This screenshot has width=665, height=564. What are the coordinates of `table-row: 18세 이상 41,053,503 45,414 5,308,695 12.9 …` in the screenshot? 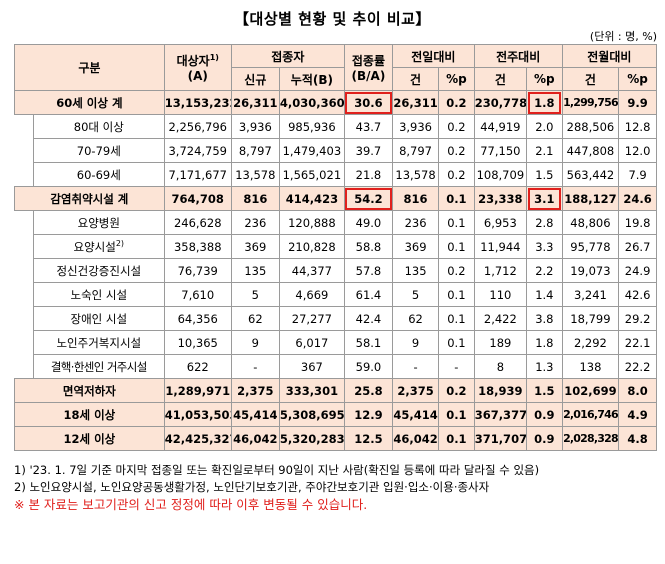 It's located at (335, 414).